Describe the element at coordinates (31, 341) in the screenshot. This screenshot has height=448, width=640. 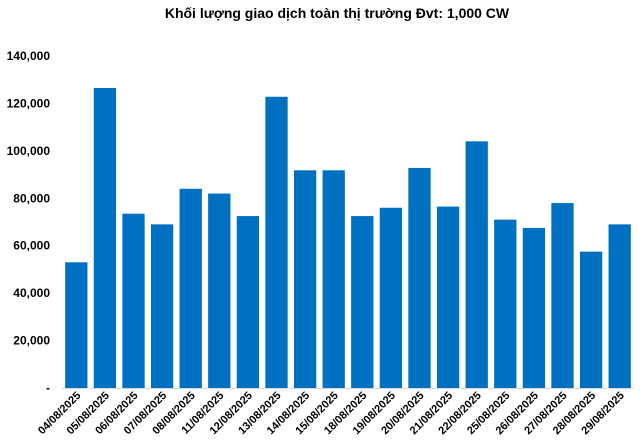
I see `y-tick-label: 20,000` at that location.